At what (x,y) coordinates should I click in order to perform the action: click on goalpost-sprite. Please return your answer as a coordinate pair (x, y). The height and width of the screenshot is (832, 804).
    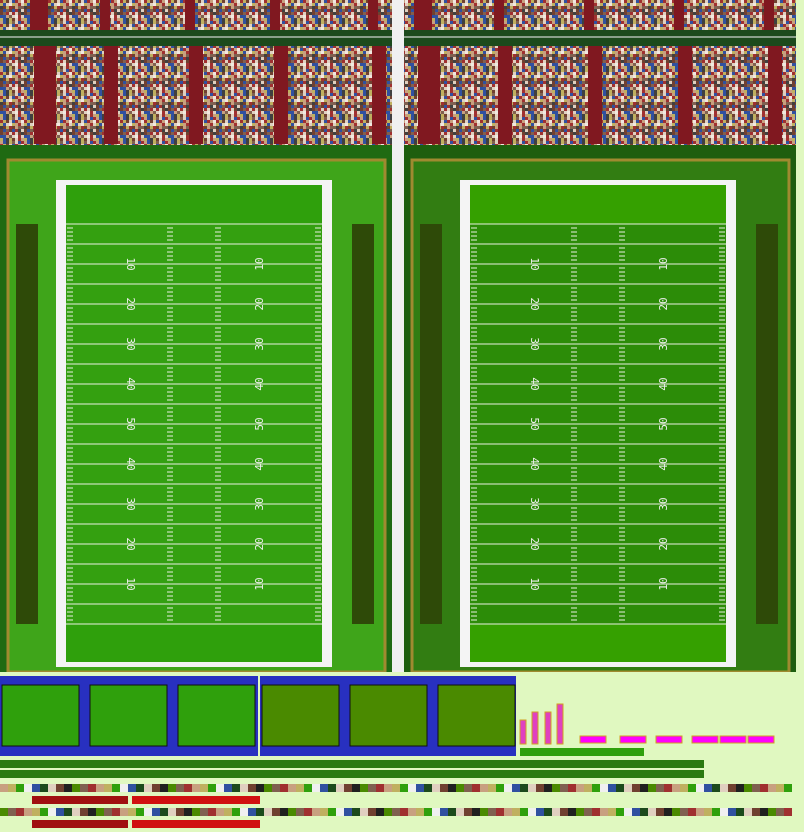
    Looking at the image, I should click on (560, 724).